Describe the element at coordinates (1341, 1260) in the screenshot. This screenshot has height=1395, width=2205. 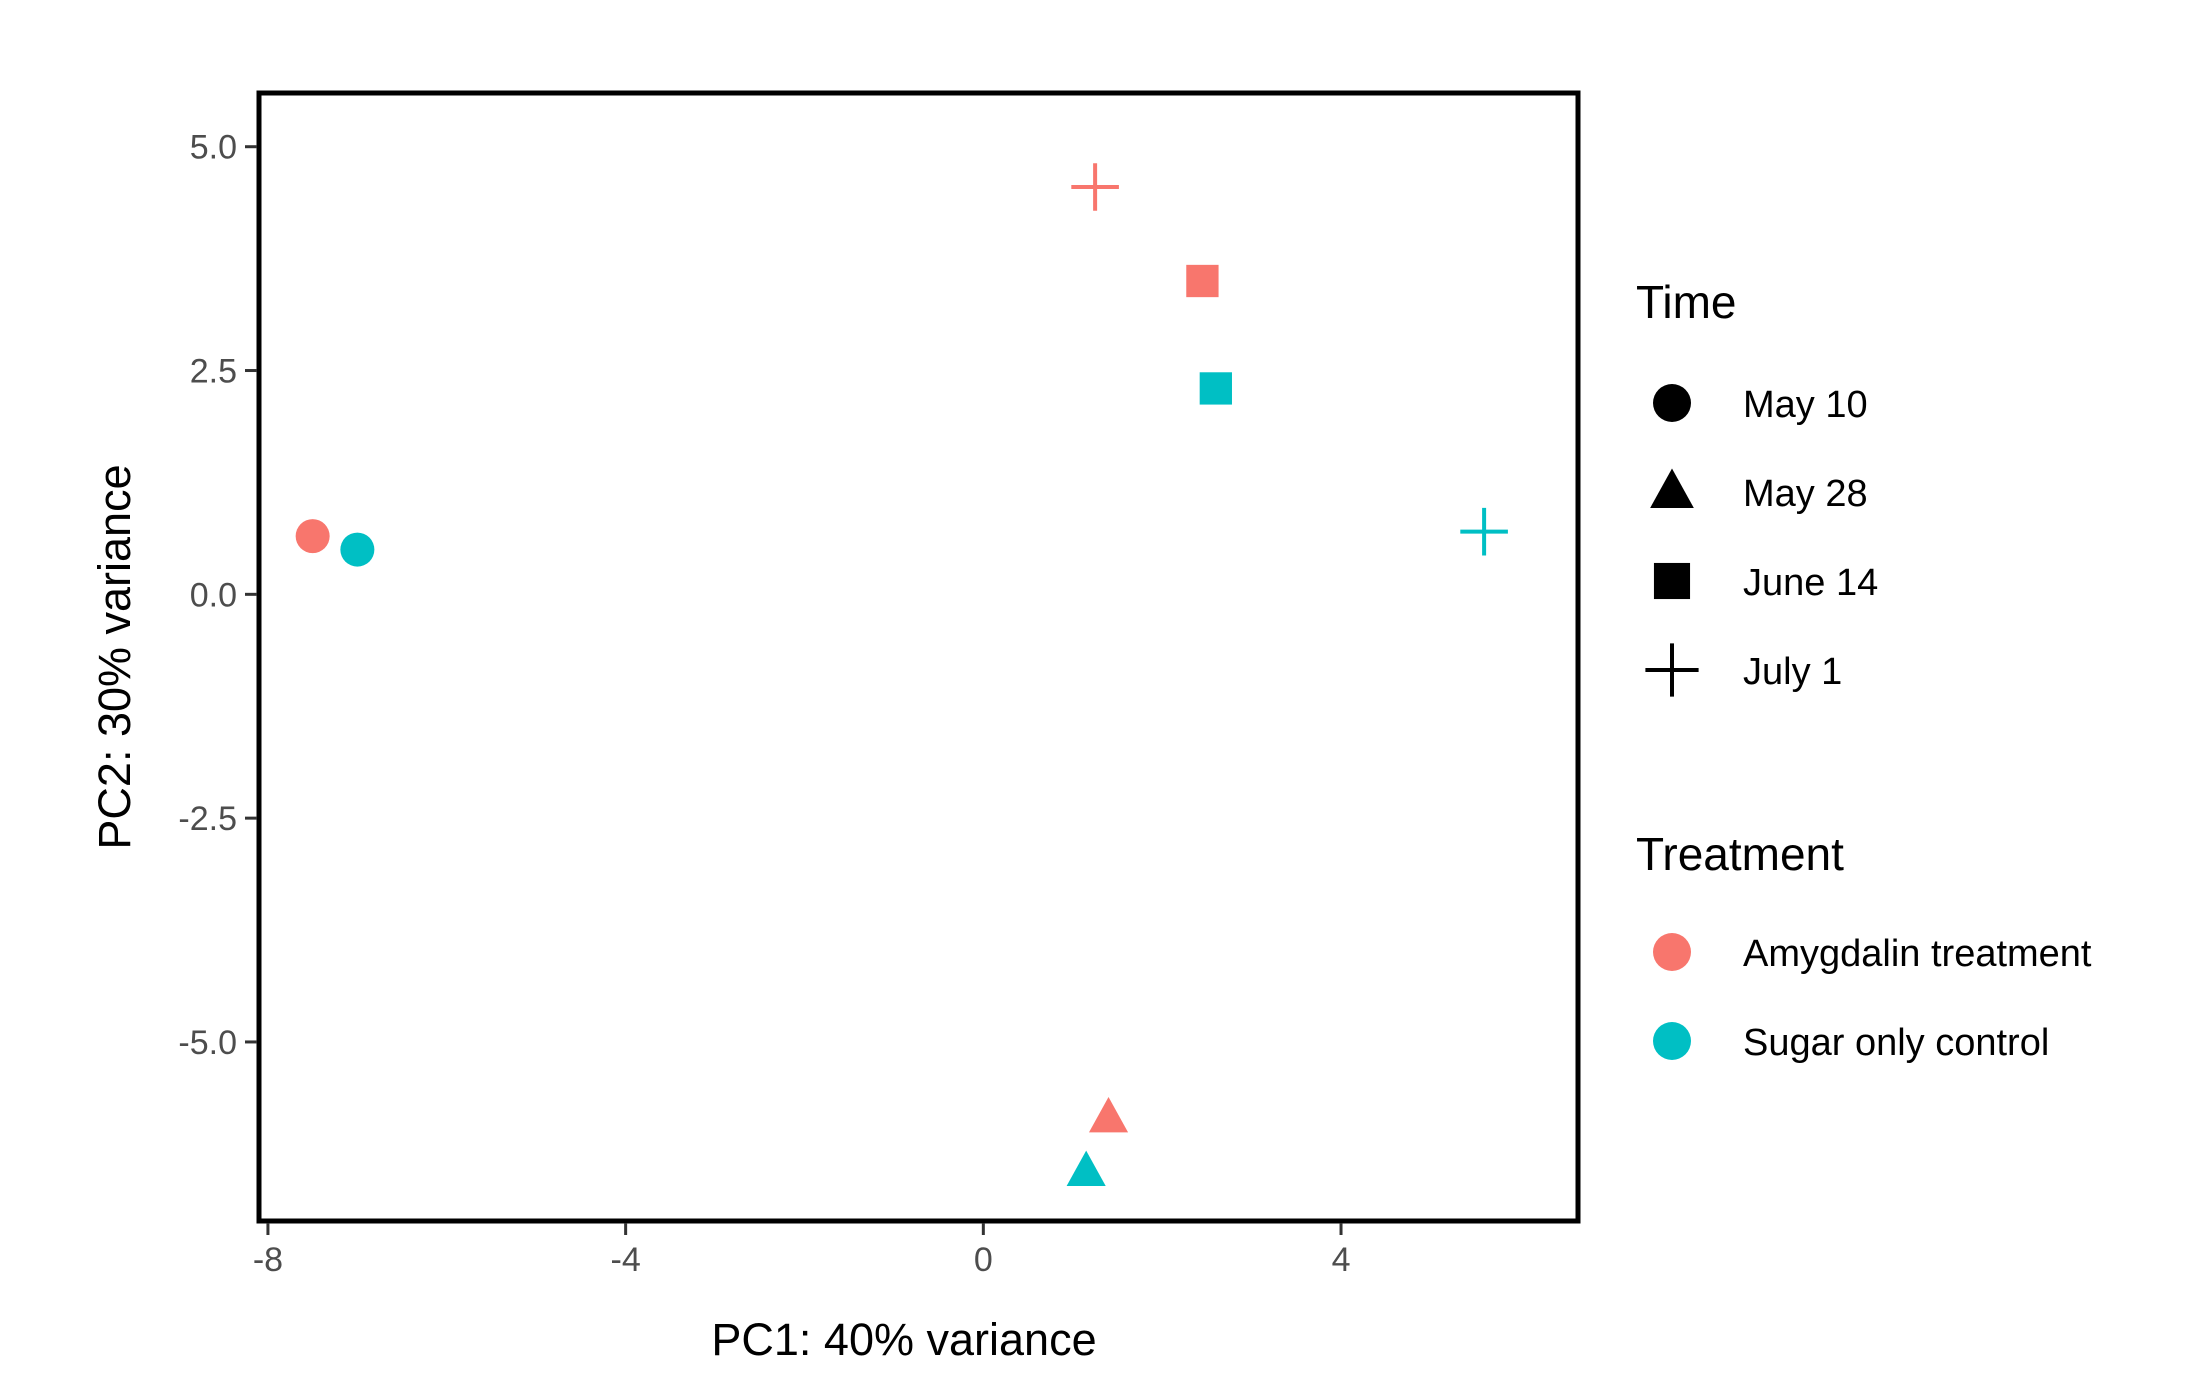
I see `x-tick-label: 4` at that location.